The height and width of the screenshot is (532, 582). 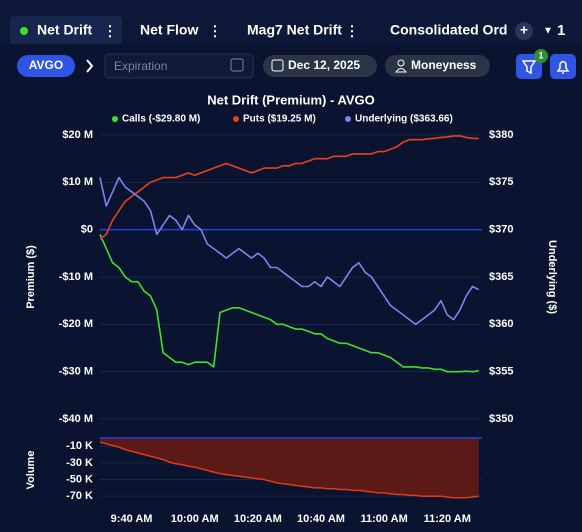 I want to click on add-icon: +, so click(x=524, y=30).